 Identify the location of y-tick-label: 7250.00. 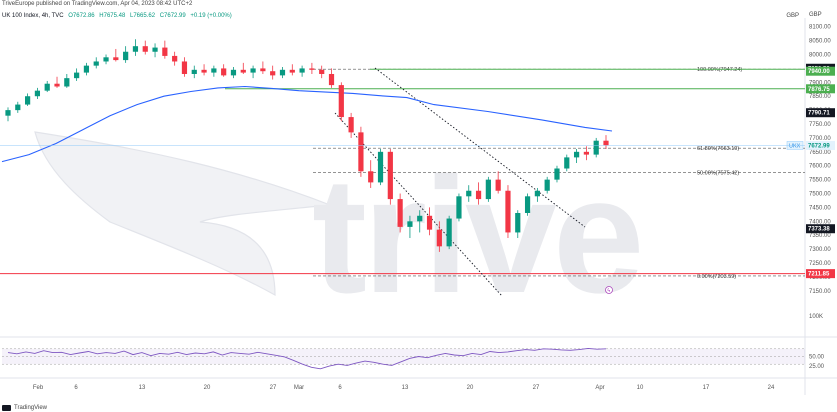
(820, 264).